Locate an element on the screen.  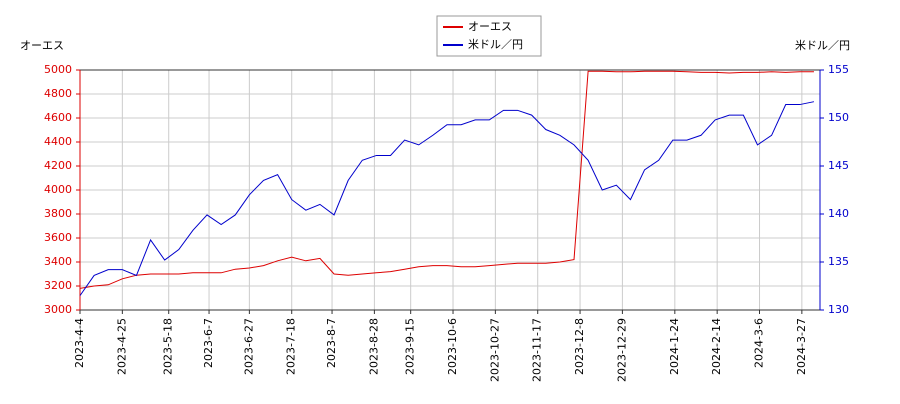
y2-tick-label: 130 is located at coordinates (838, 309).